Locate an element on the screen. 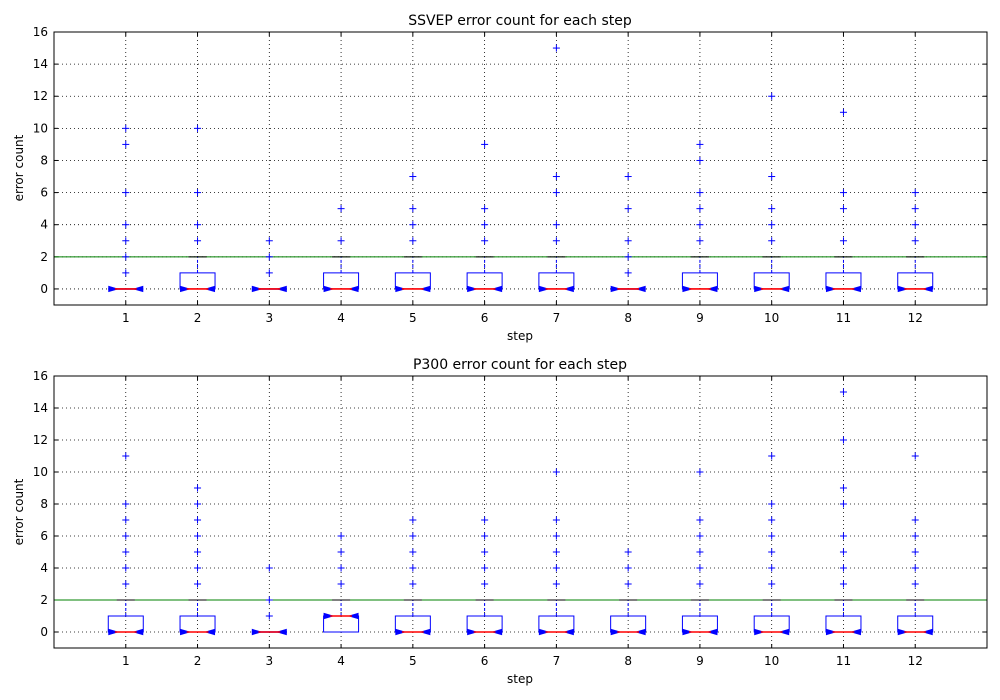 The height and width of the screenshot is (700, 1000). chart-title: SSVEP error count for each step is located at coordinates (520, 21).